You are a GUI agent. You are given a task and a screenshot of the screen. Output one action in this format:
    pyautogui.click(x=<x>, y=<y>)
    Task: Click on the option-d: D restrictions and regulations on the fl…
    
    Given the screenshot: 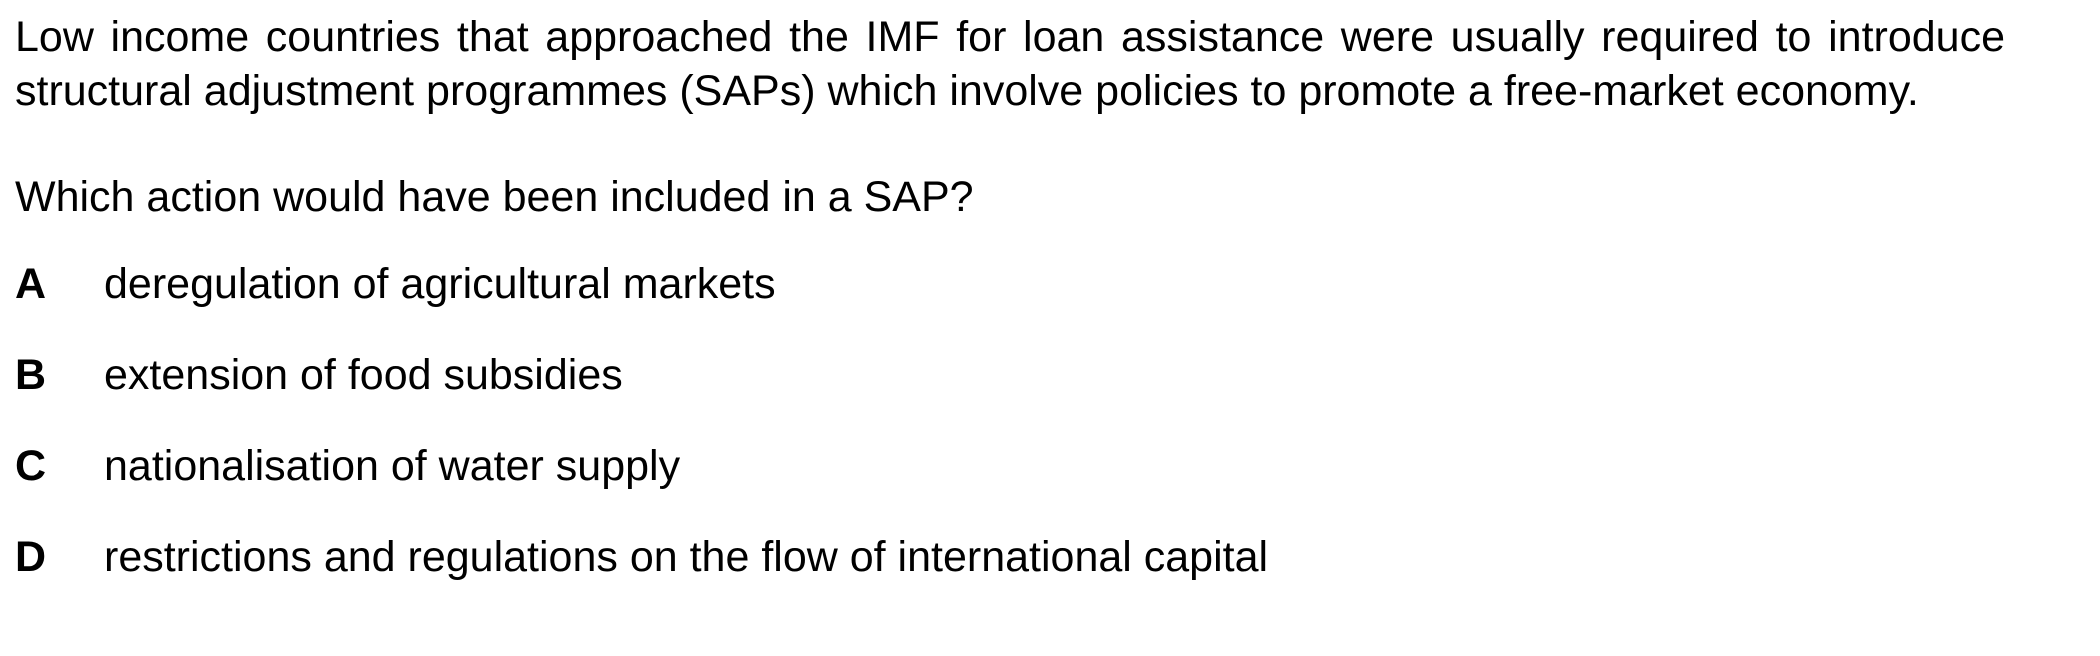 What is the action you would take?
    pyautogui.click(x=1010, y=575)
    